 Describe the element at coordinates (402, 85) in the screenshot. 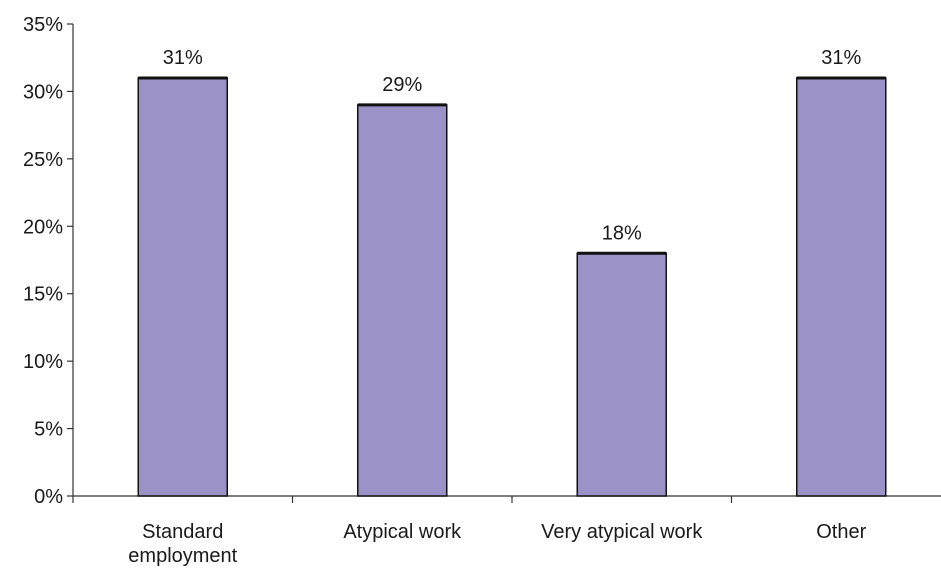

I see `data-label: 29%` at that location.